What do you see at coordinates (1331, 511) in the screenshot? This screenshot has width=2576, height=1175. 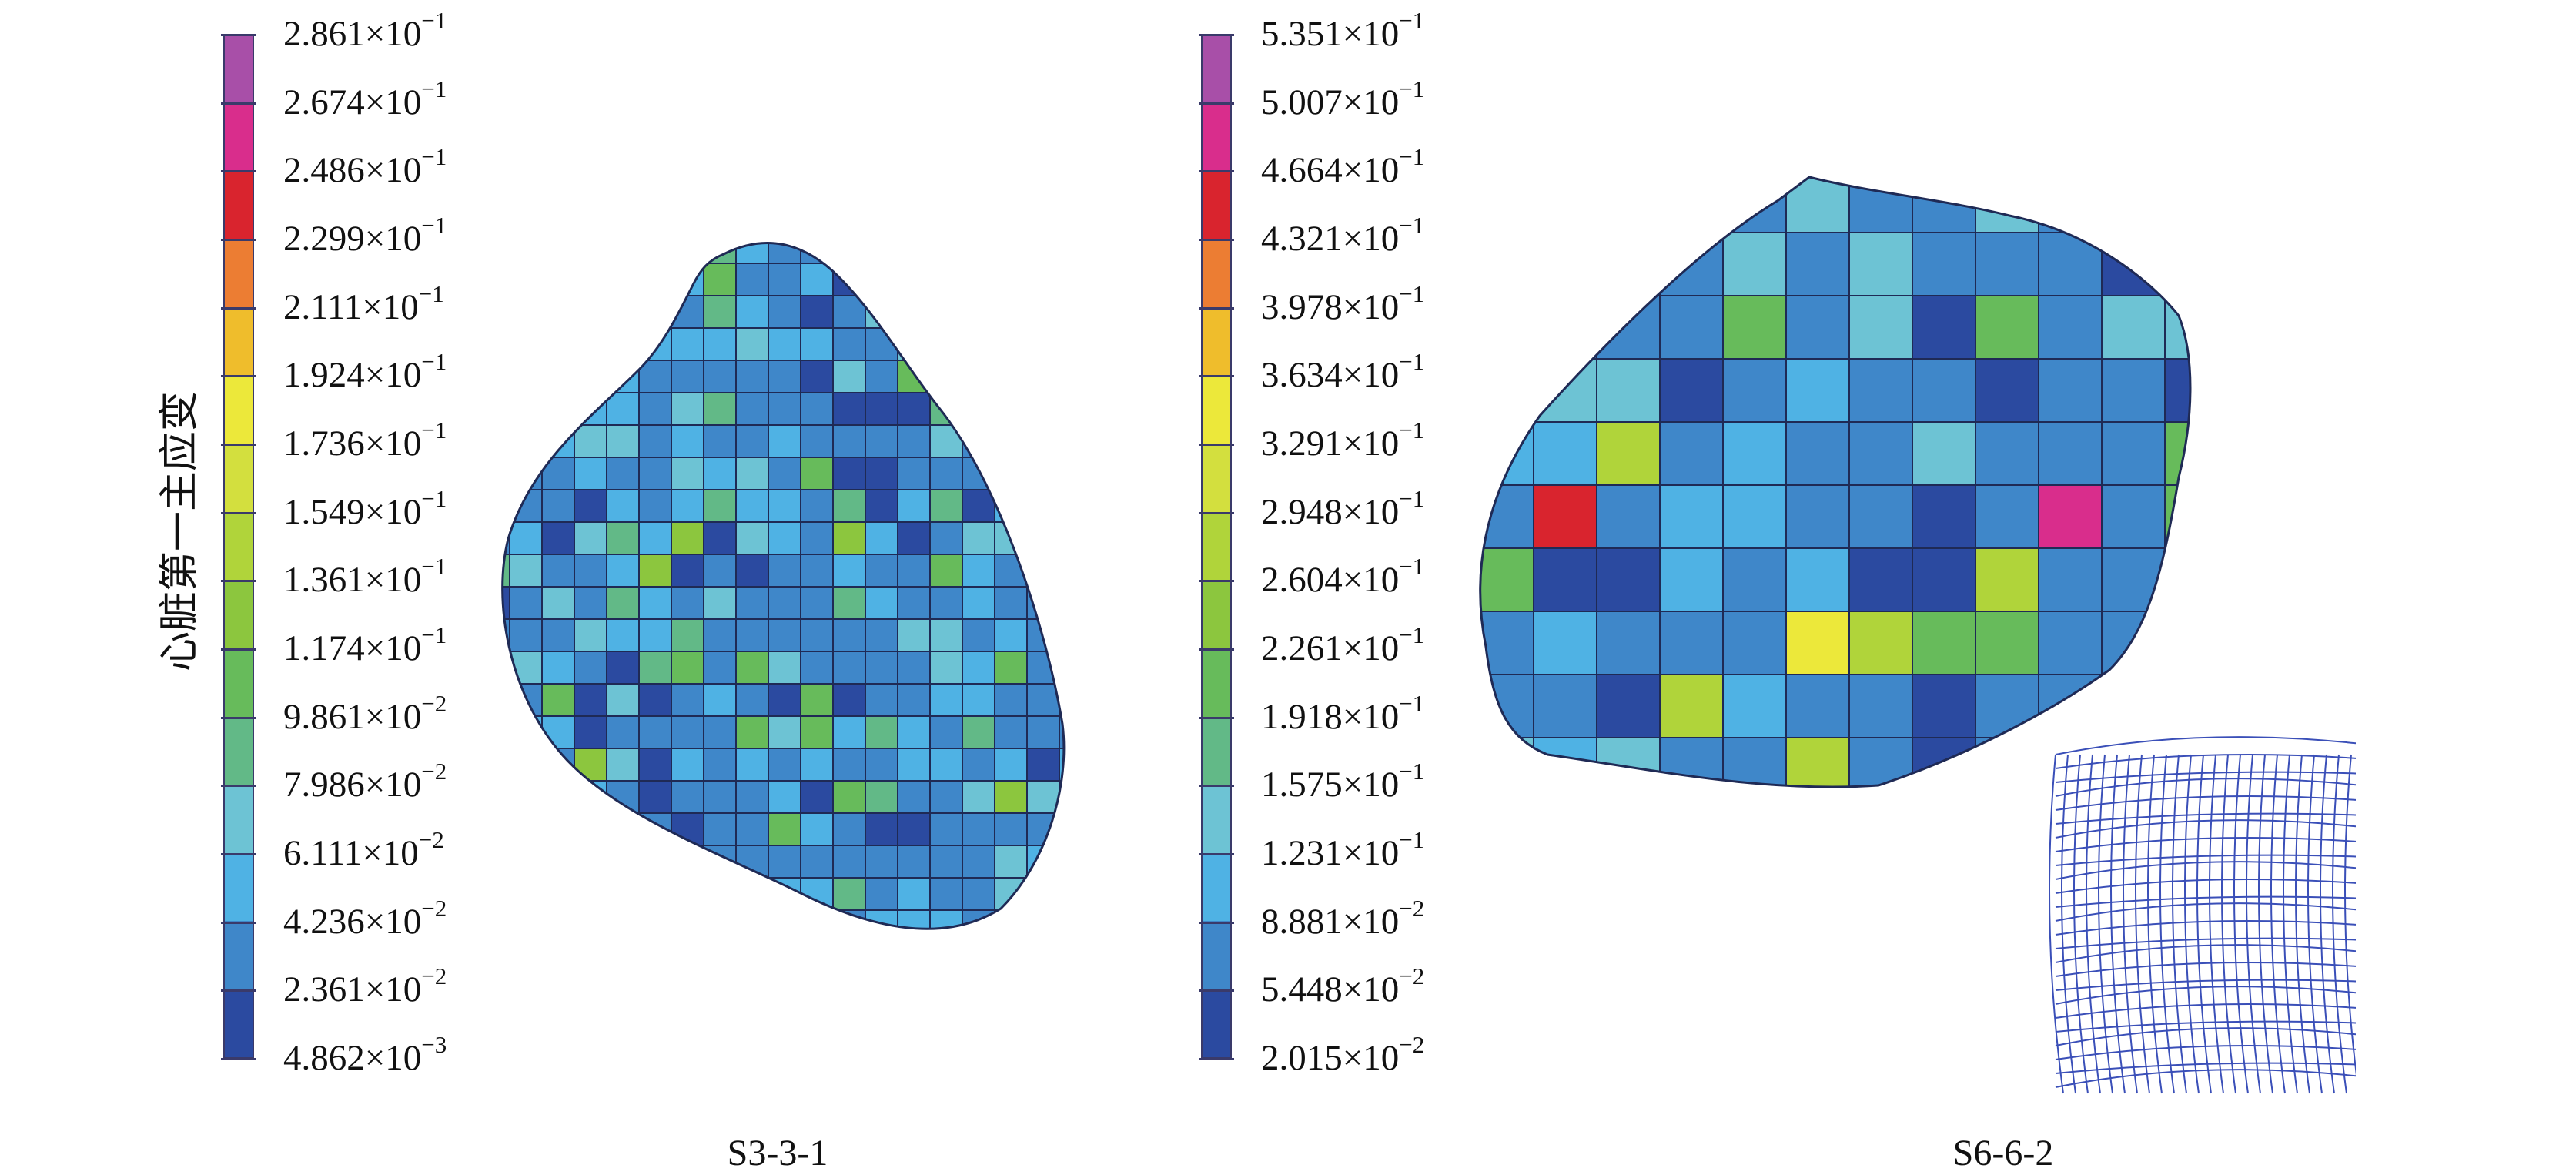 I see `tick-mantissa: 2.948×10` at bounding box center [1331, 511].